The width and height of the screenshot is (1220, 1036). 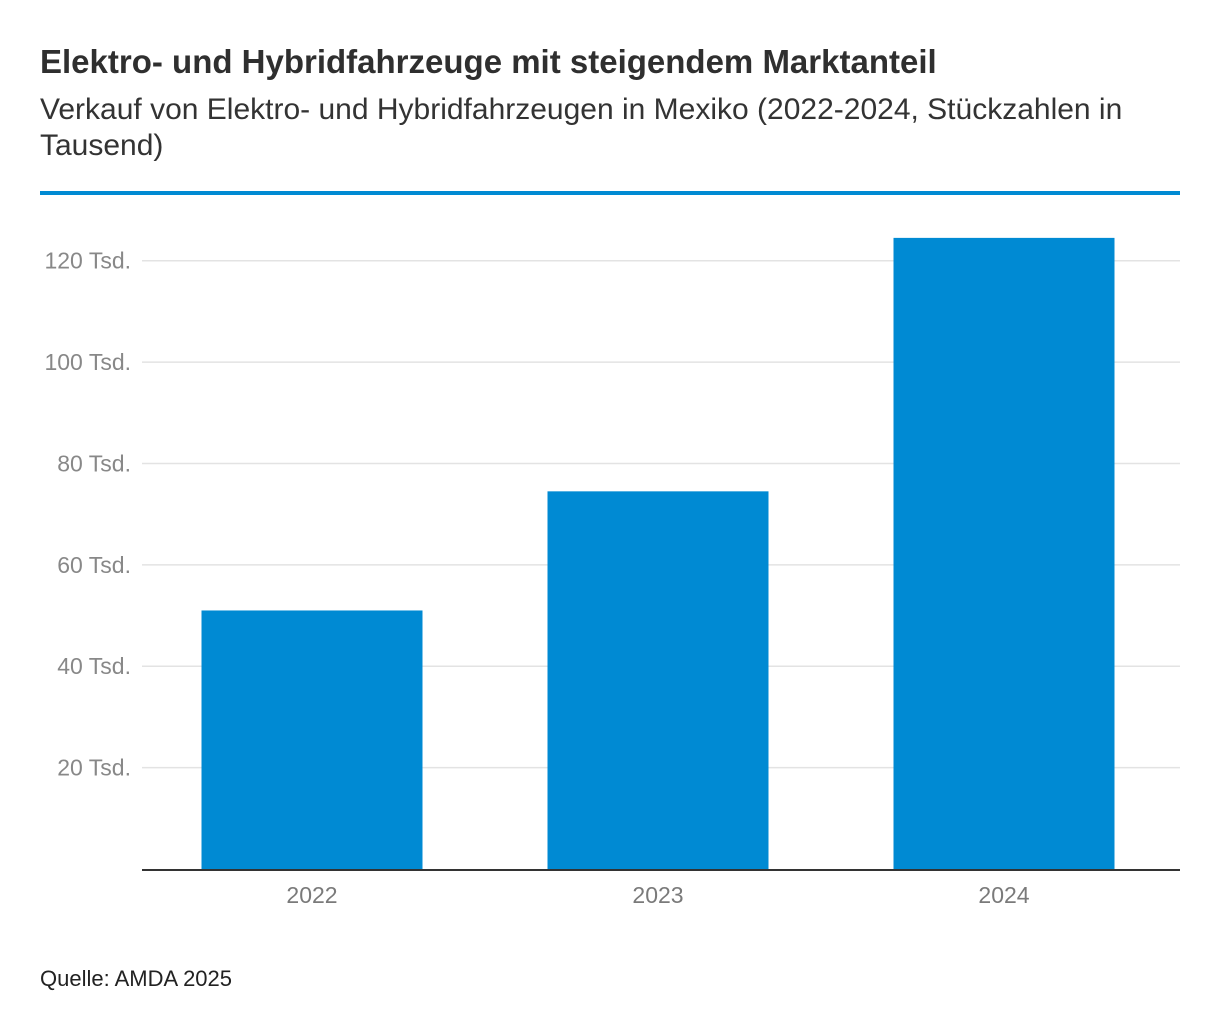 I want to click on x-tick-label: 2024, so click(x=1003, y=895).